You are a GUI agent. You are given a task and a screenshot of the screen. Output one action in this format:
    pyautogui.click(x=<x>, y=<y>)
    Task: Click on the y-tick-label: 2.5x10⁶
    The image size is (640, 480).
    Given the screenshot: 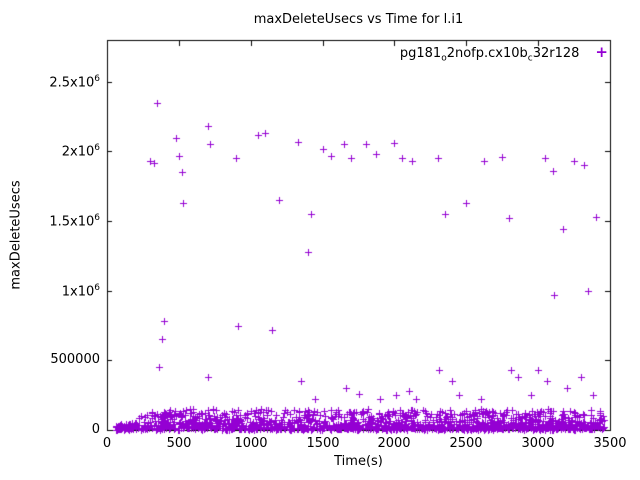 What is the action you would take?
    pyautogui.click(x=74, y=82)
    